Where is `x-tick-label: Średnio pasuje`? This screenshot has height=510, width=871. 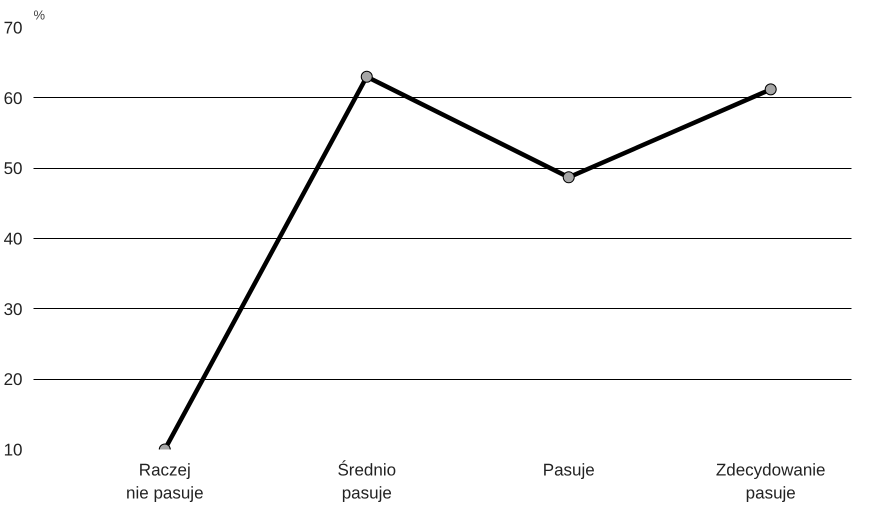
x-tick-label: Średnio pasuje is located at coordinates (366, 481).